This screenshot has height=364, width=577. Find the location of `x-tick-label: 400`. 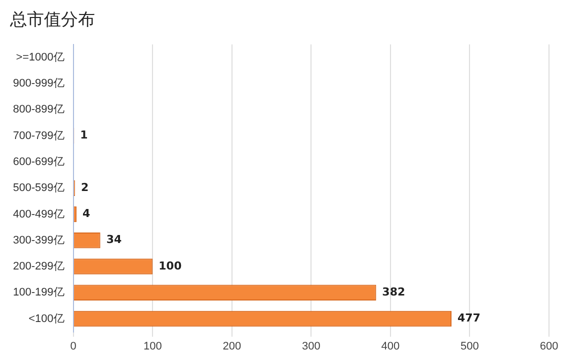

x-tick-label: 400 is located at coordinates (390, 346).